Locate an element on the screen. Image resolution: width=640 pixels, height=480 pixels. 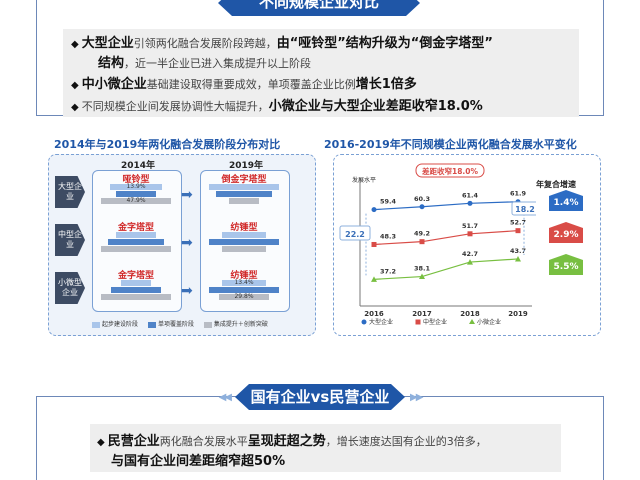
callout-box is located at coordinates (450, 170).